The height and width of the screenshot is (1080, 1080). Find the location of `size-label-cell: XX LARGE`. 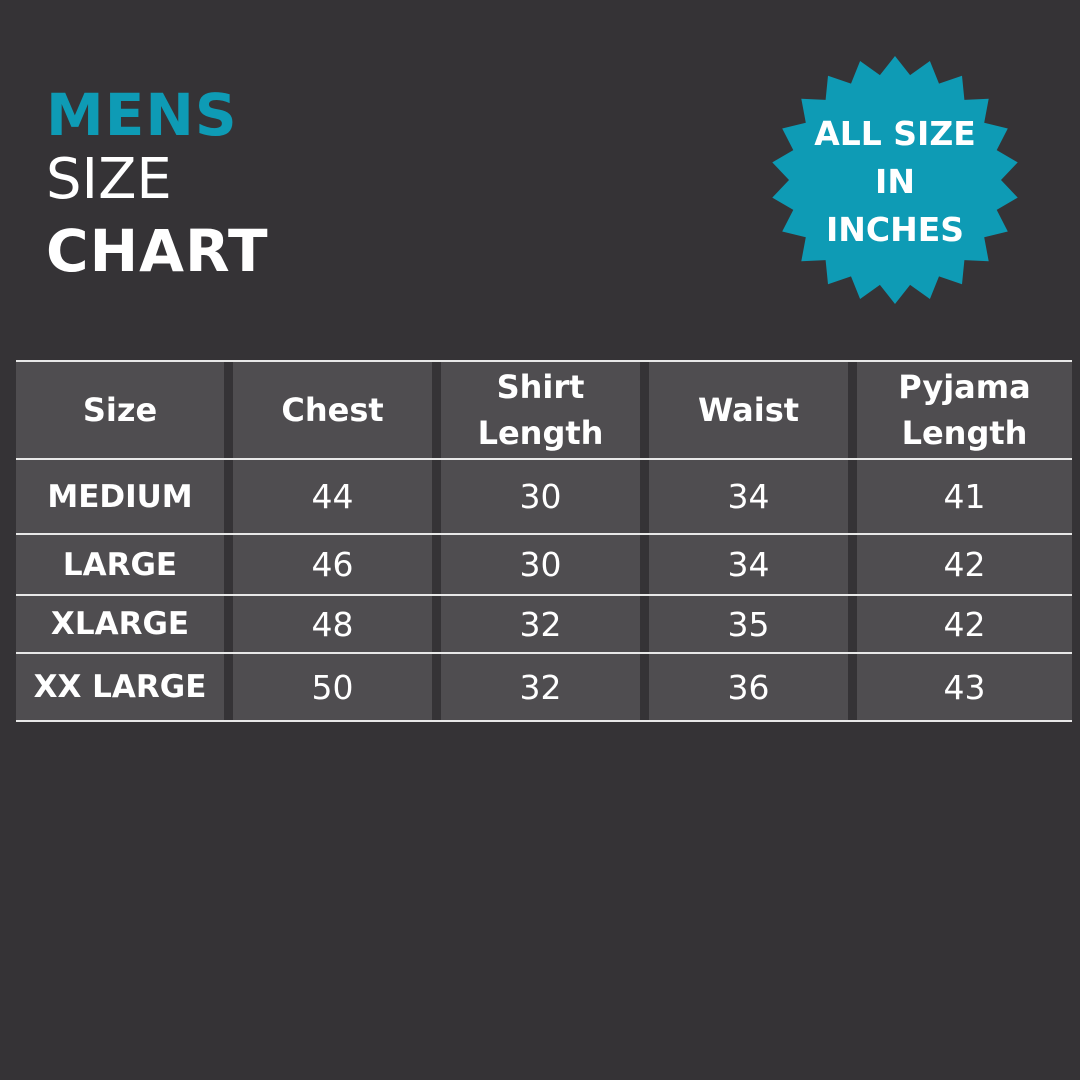

size-label-cell: XX LARGE is located at coordinates (120, 687).